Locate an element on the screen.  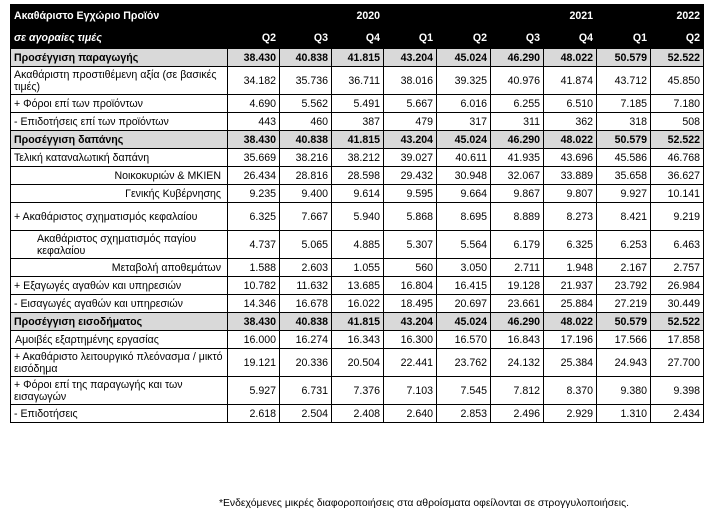
header-row-quarters: σε αγοραίες τιμές Q2 Q3 Q4 Q1 Q2 Q3 Q4 Q1 Q2 is located at coordinates (357, 37).